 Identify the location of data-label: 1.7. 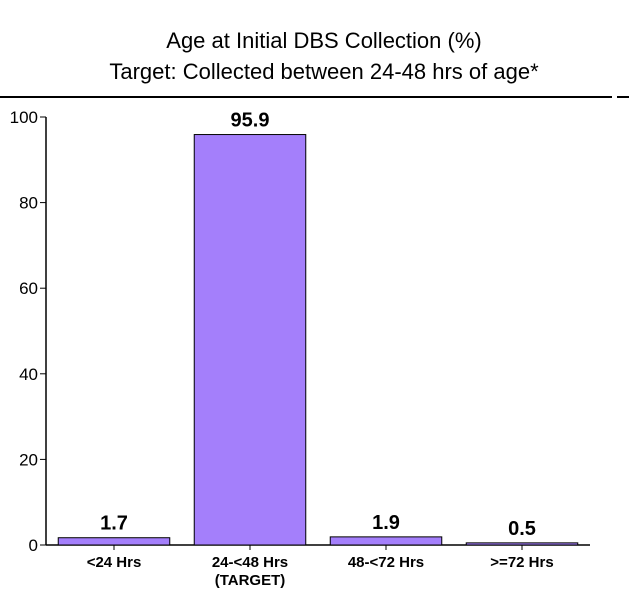
(114, 524).